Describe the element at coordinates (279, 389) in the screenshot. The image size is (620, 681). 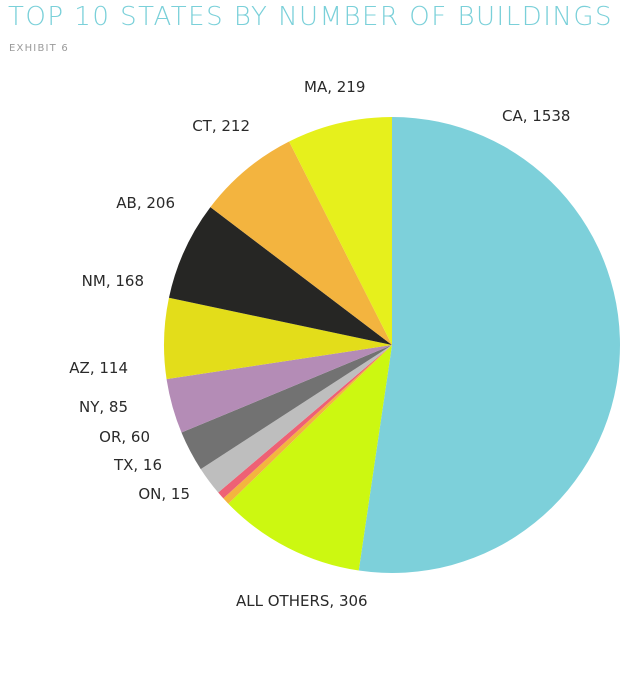
I see `pie-slice-az` at that location.